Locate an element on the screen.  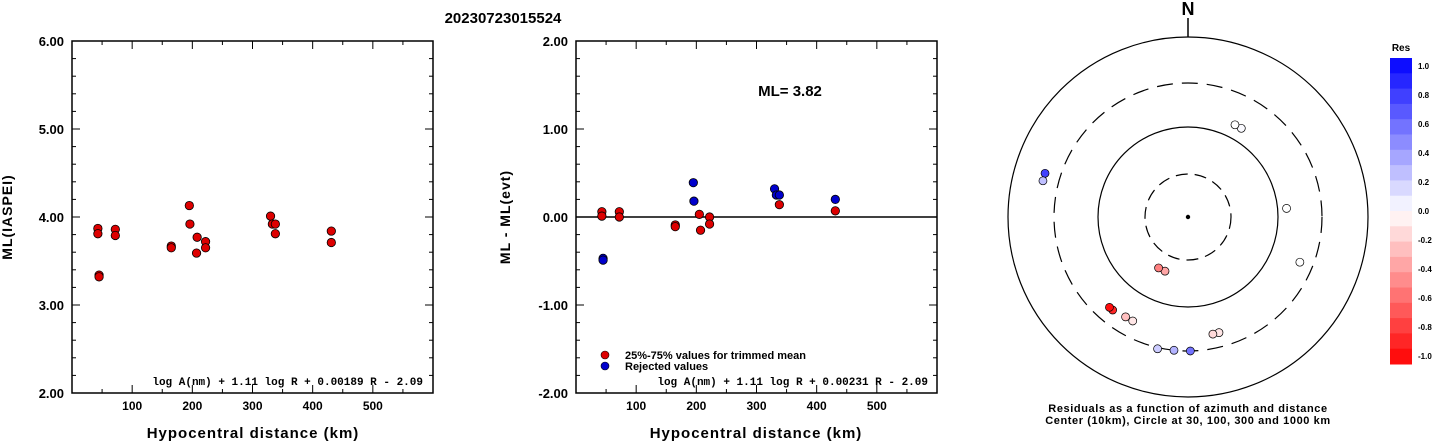
colorbar-tick-label: 0.8 is located at coordinates (1424, 95).